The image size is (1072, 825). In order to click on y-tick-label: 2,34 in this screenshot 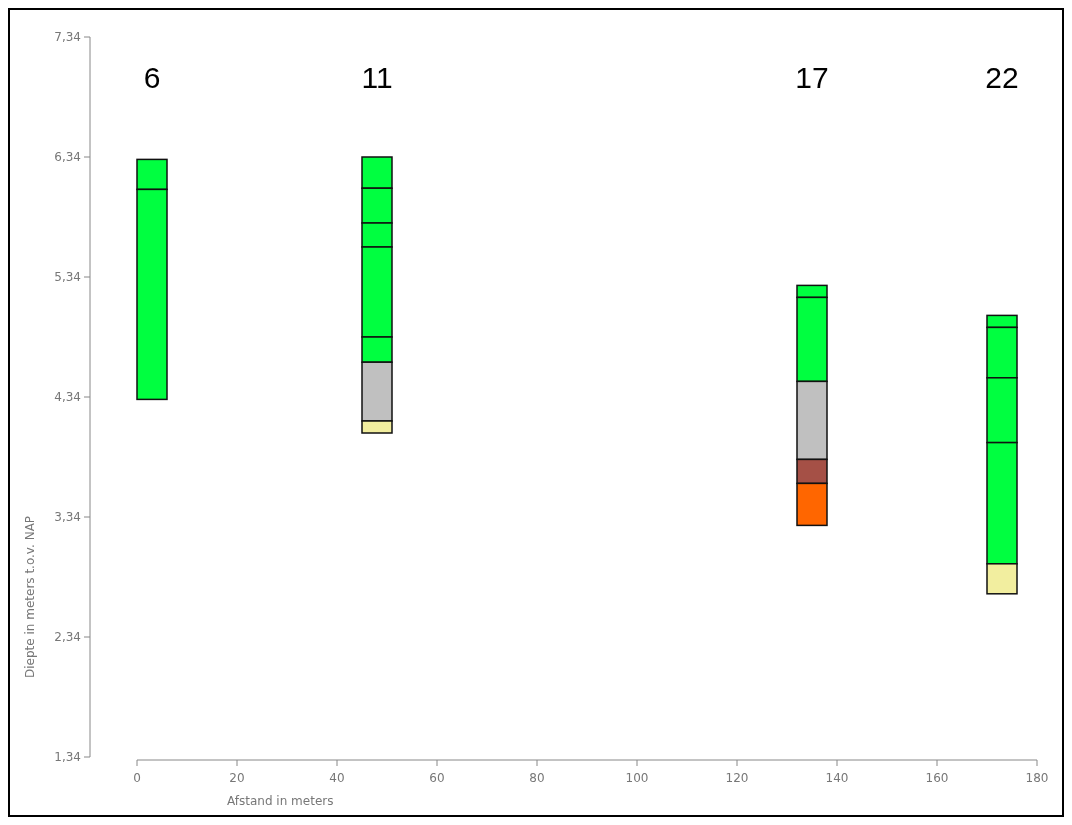, I will do `click(67, 637)`.